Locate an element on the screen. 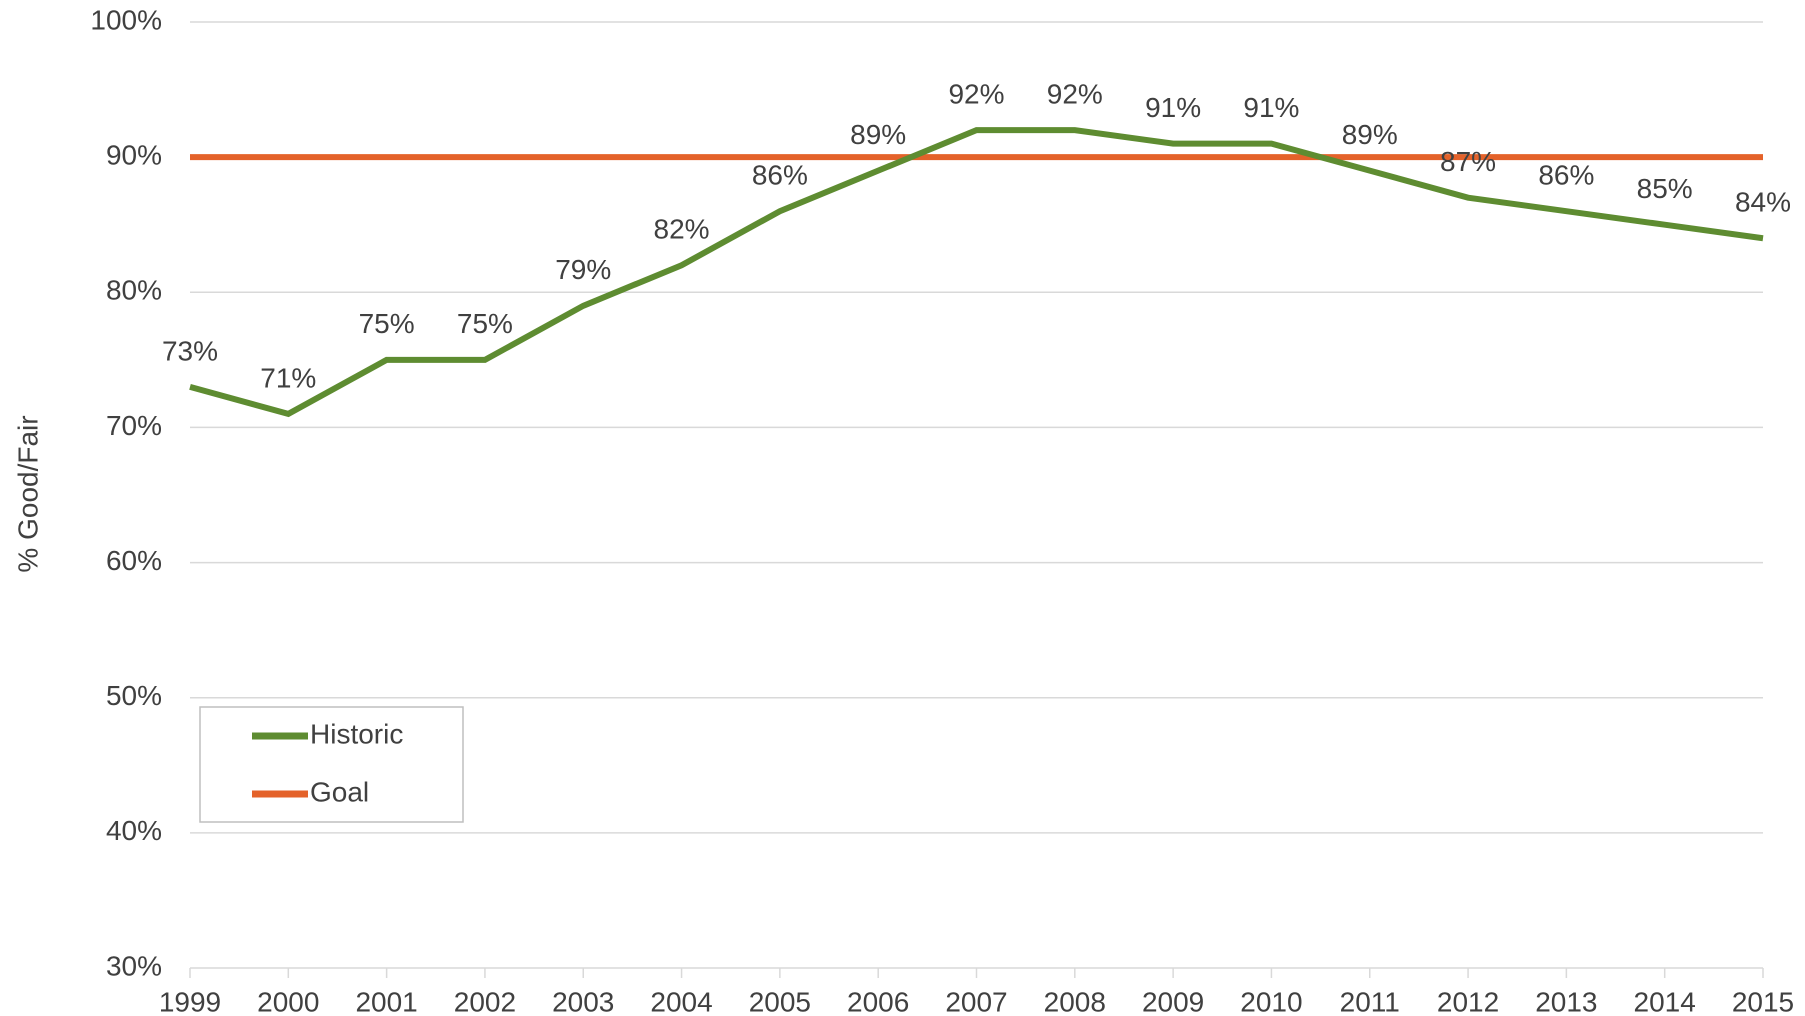 The width and height of the screenshot is (1805, 1016). y-tick-label: 50% is located at coordinates (134, 695).